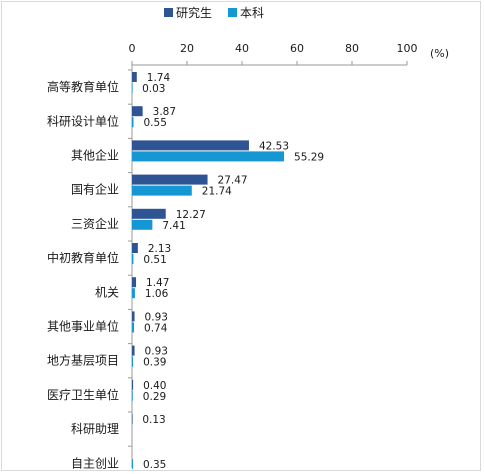 Image resolution: width=484 pixels, height=474 pixels. Describe the element at coordinates (83, 257) in the screenshot. I see `category-label: 中初教育单位` at that location.